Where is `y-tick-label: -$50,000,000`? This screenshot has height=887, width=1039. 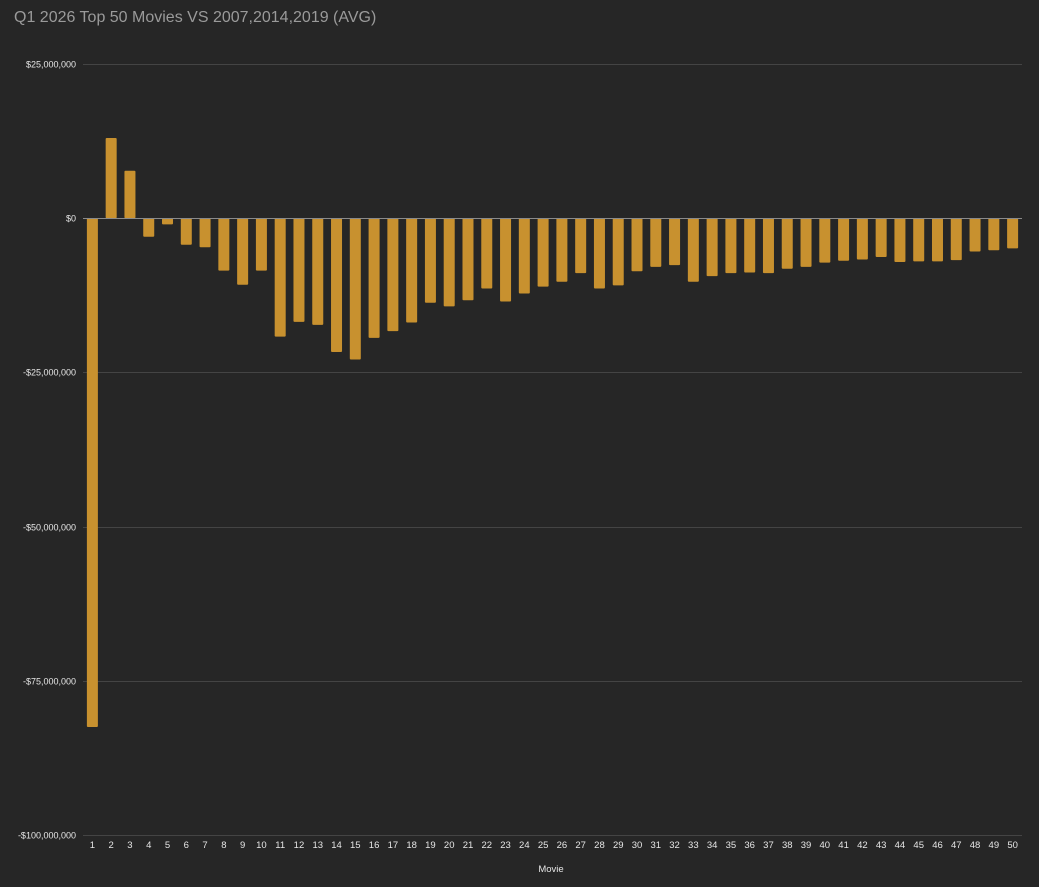 y-tick-label: -$50,000,000 is located at coordinates (49, 528).